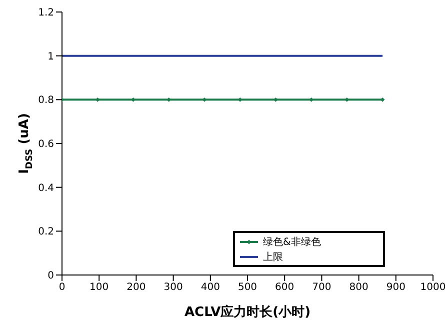 The image size is (445, 323). Describe the element at coordinates (322, 288) in the screenshot. I see `x-tick-label: 700` at that location.